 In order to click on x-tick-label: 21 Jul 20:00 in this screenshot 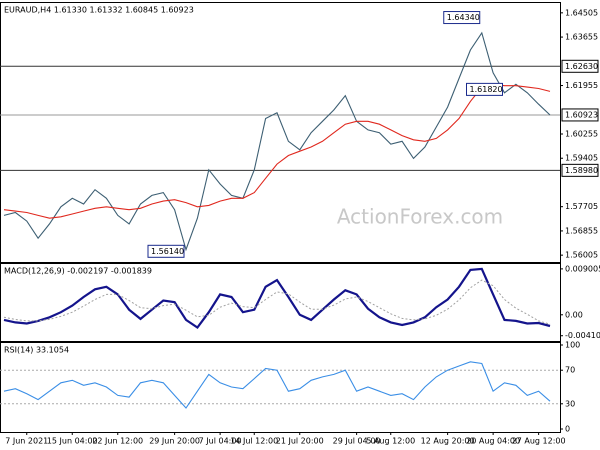, I will do `click(300, 441)`.